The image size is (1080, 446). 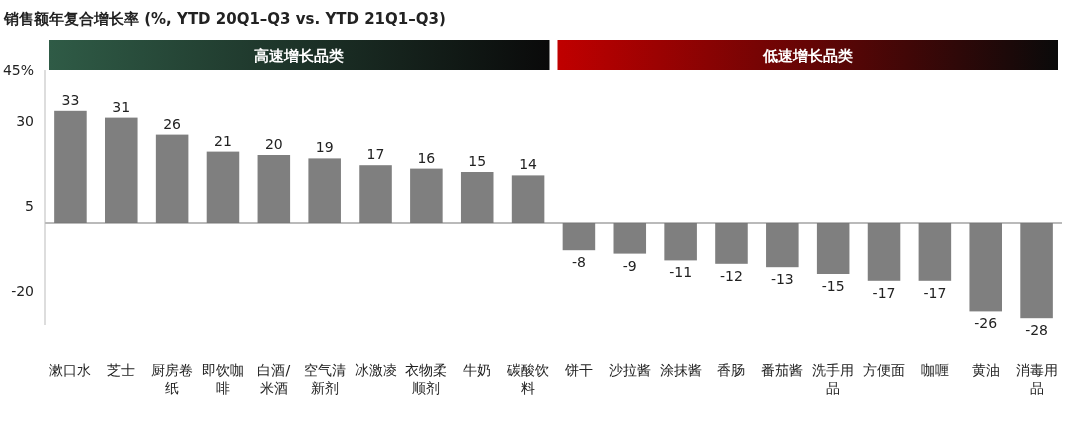 What do you see at coordinates (29, 206) in the screenshot?
I see `y-tick-label: 5` at bounding box center [29, 206].